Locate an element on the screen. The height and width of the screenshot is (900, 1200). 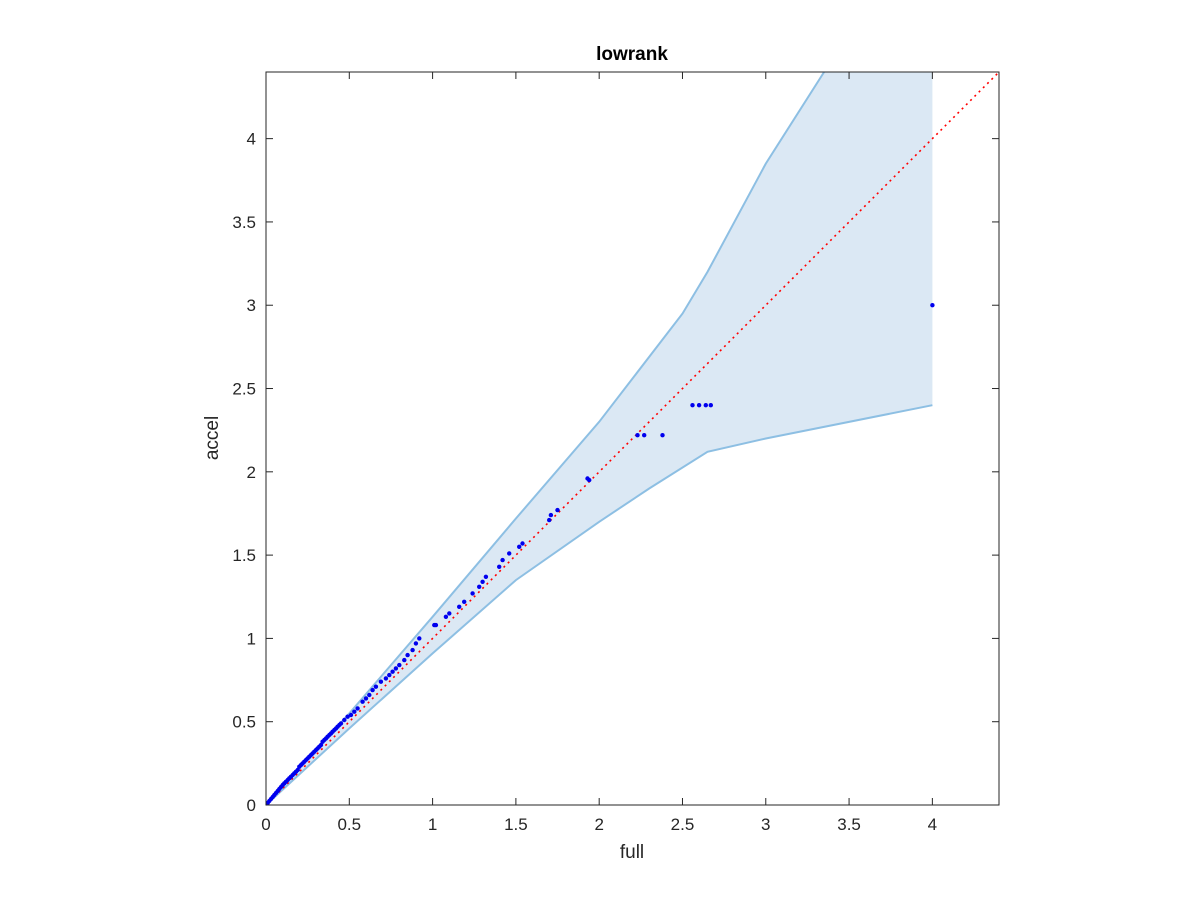
x-tick-label: 1 is located at coordinates (432, 824).